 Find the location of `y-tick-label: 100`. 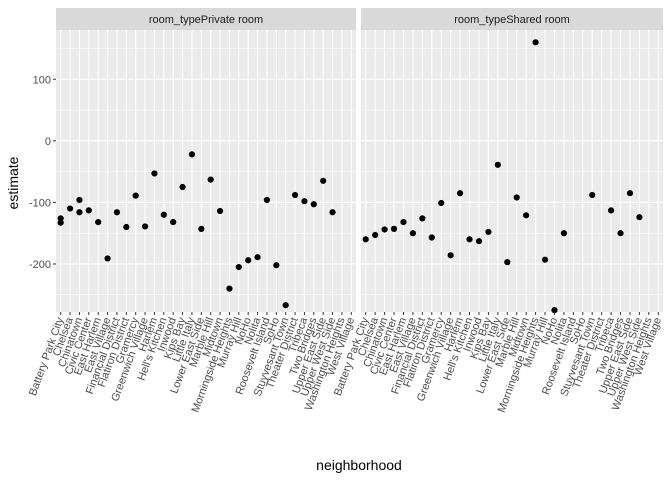

y-tick-label: 100 is located at coordinates (42, 80).